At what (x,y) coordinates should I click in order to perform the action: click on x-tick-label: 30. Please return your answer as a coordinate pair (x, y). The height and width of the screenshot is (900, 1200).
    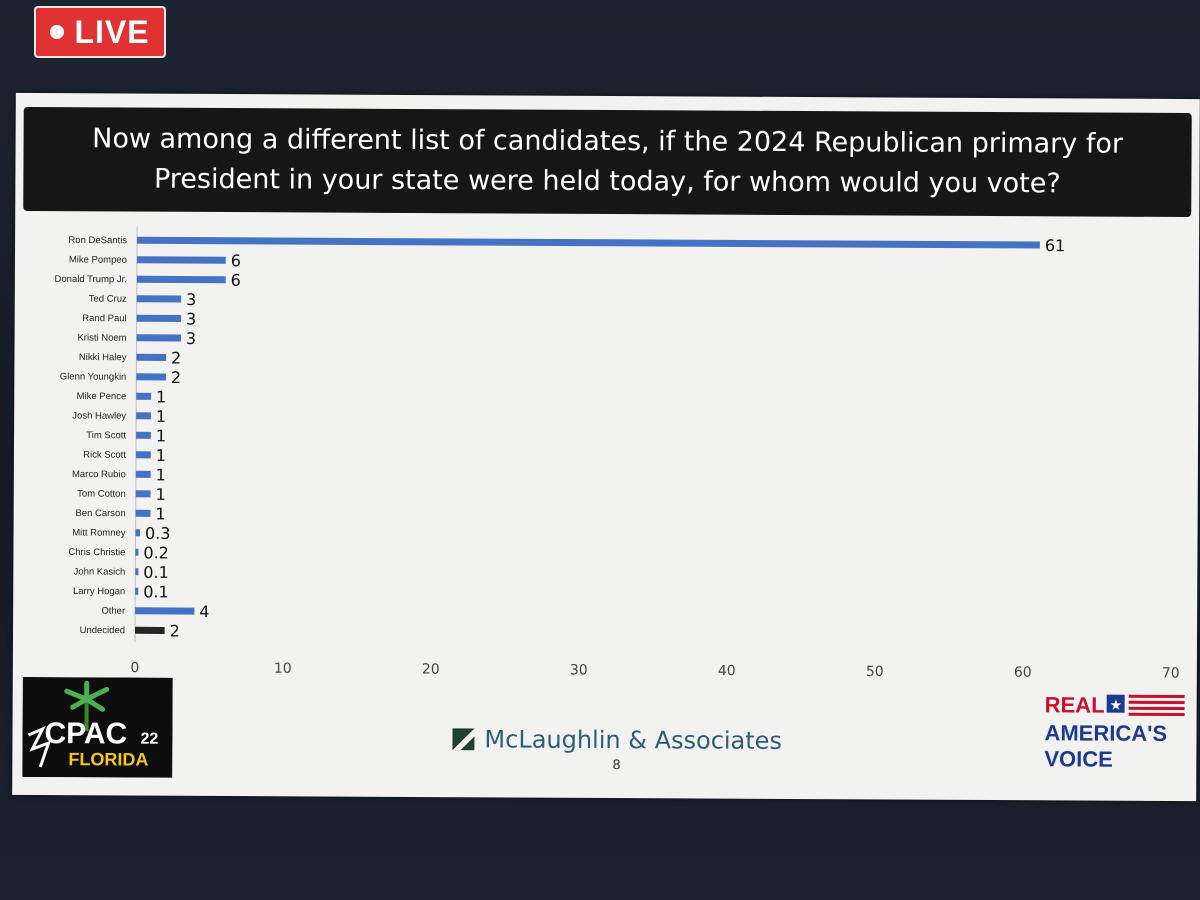
    Looking at the image, I should click on (579, 670).